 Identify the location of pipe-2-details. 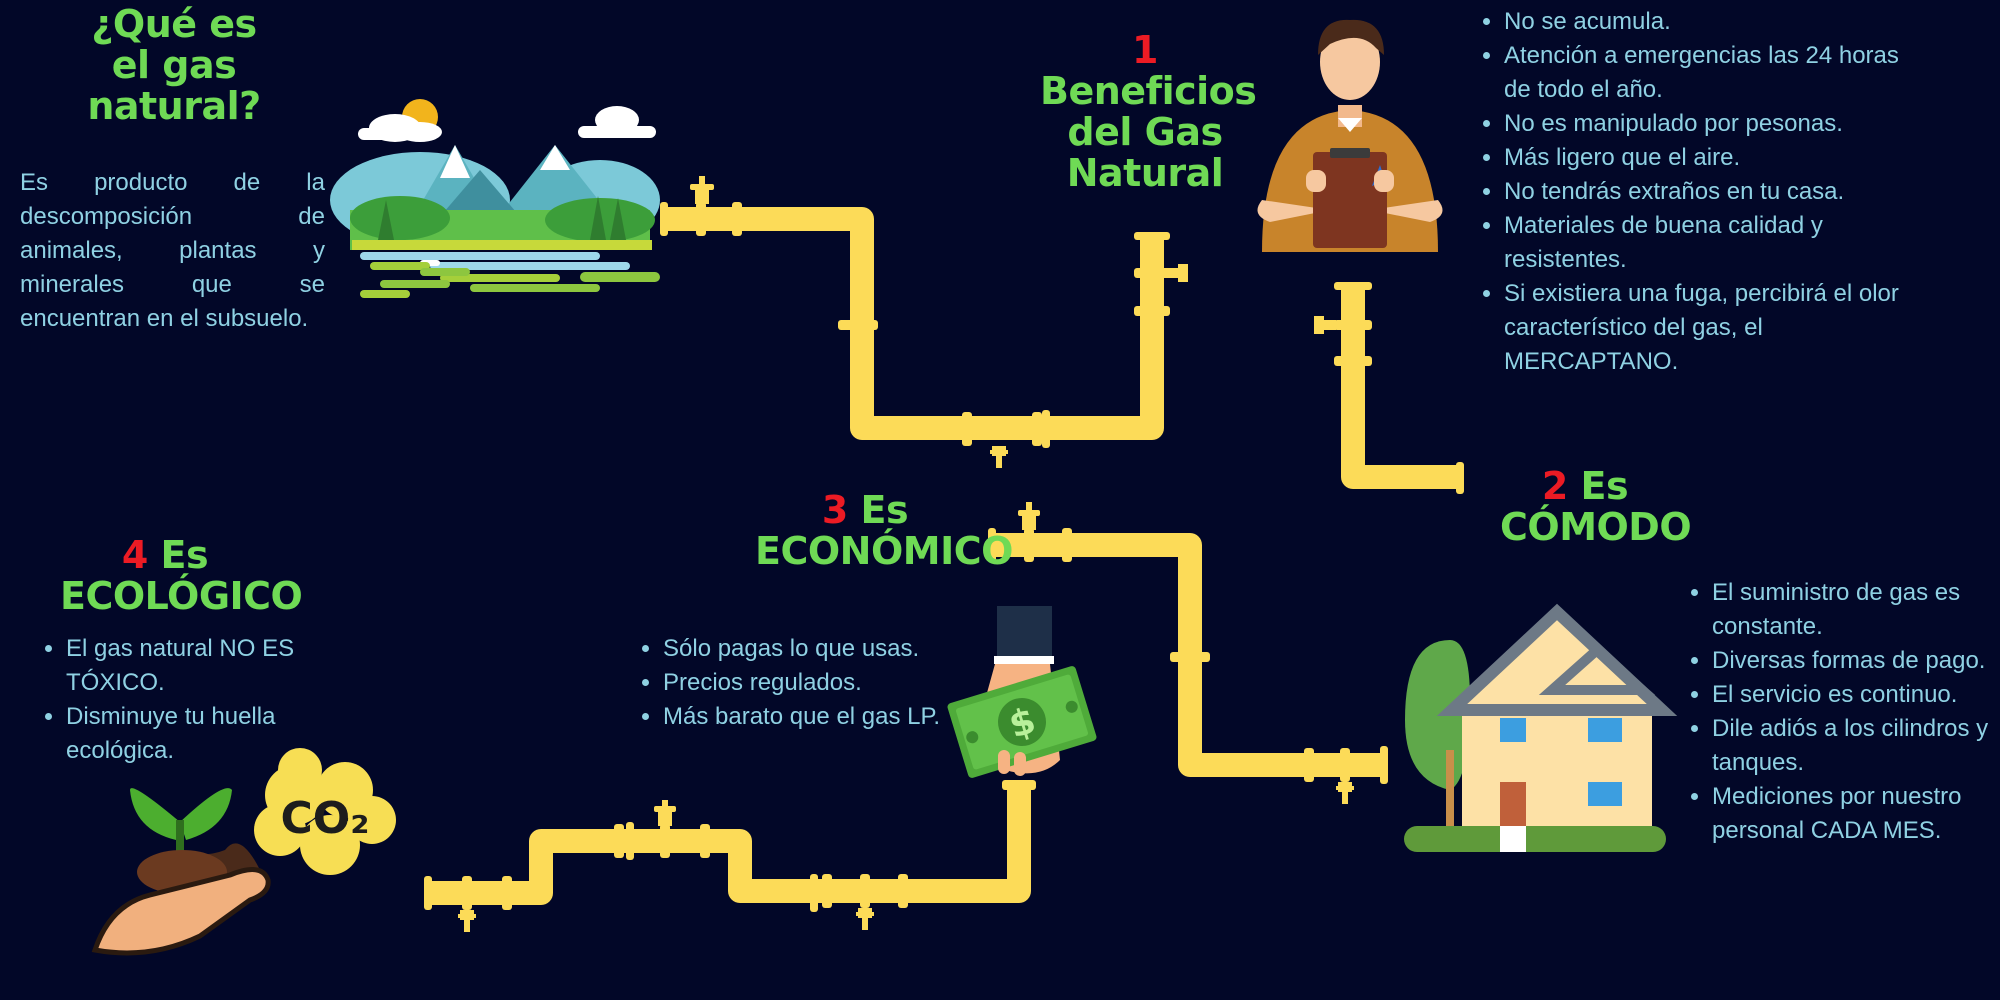
(1389, 388).